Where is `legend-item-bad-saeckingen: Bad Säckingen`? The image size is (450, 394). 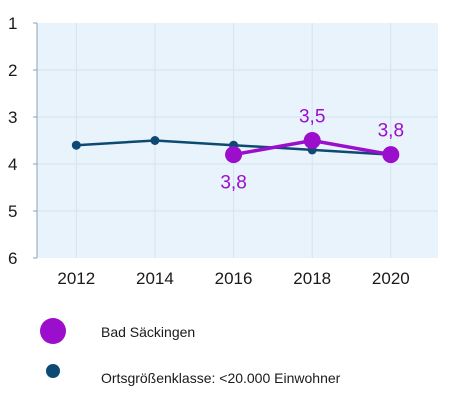
legend-item-bad-saeckingen: Bad Säckingen is located at coordinates (225, 333).